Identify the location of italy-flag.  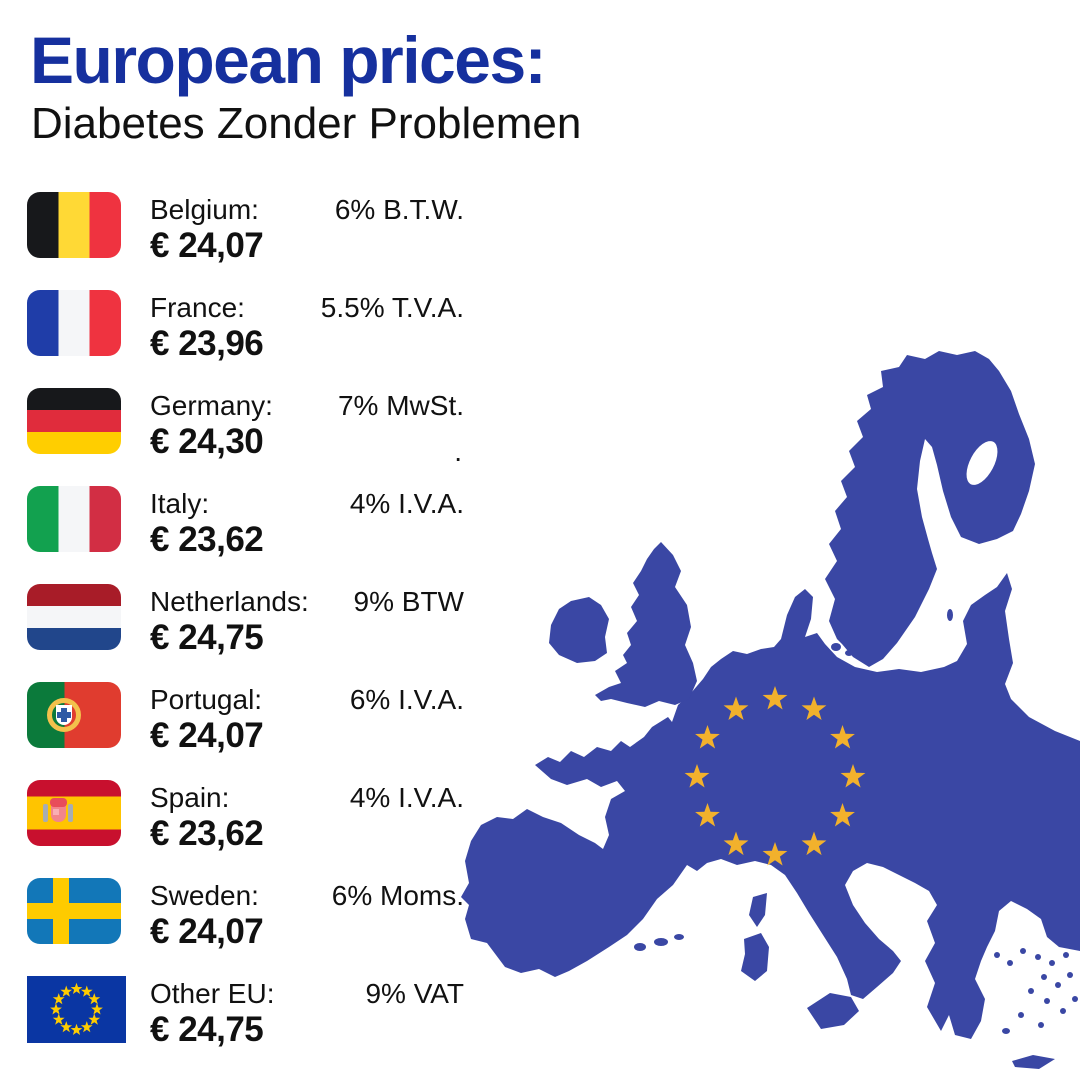
(74, 519).